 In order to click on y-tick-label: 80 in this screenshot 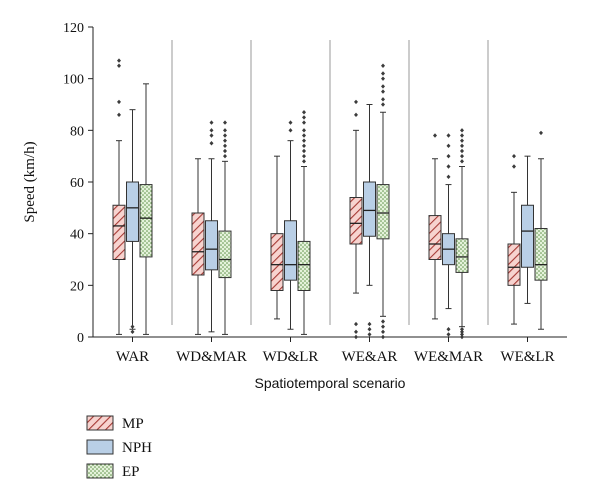, I will do `click(77, 131)`.